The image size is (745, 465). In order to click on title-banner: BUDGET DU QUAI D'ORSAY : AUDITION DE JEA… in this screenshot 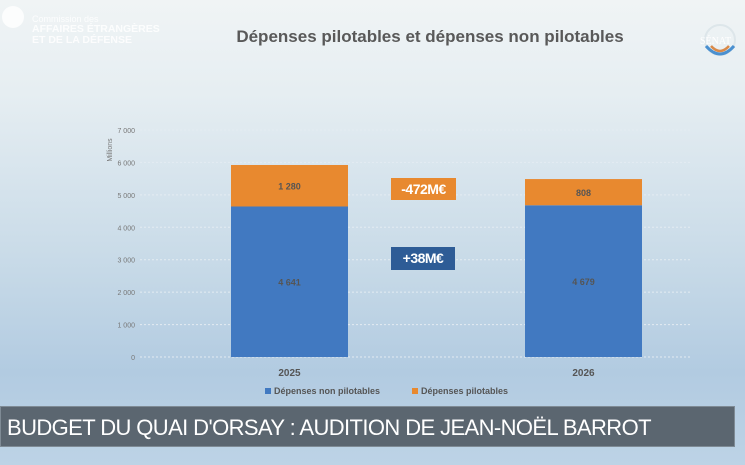, I will do `click(367, 426)`.